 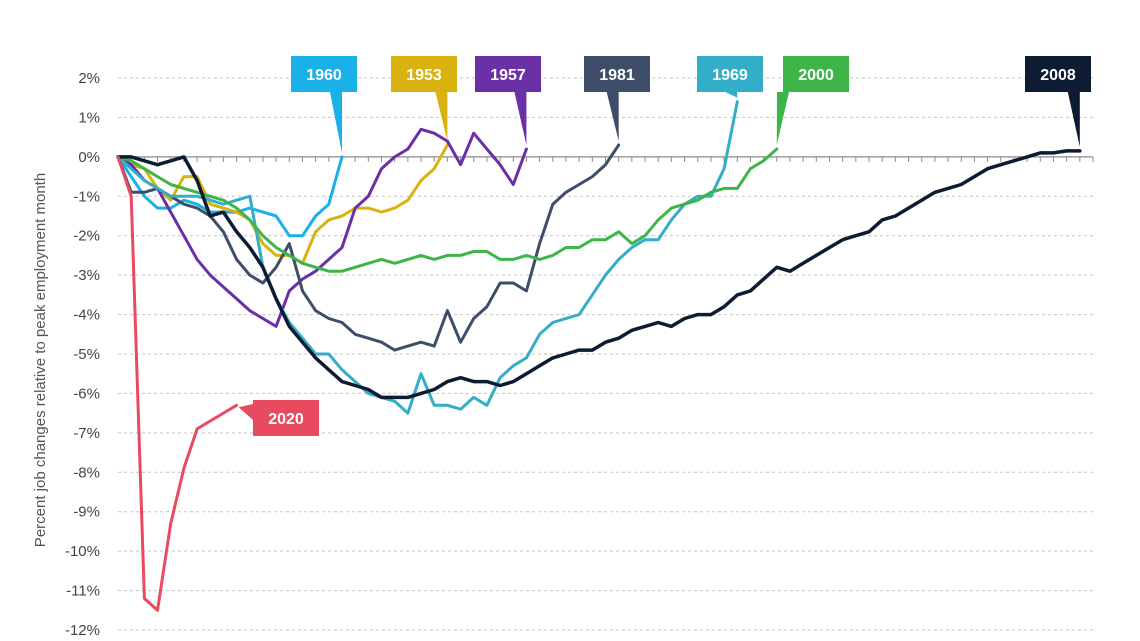 I want to click on tag-label: 1957, so click(x=508, y=75).